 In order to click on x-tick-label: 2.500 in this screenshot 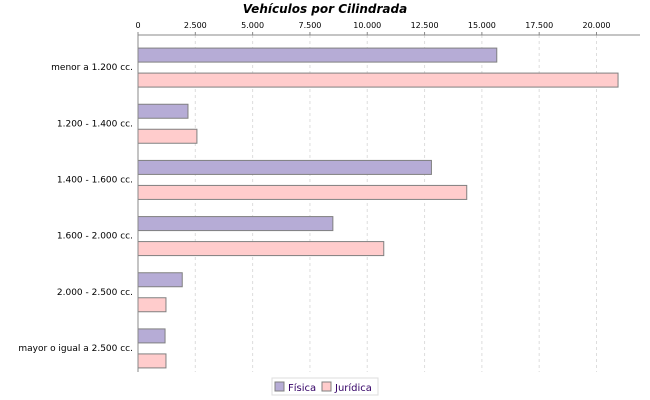, I will do `click(195, 25)`.